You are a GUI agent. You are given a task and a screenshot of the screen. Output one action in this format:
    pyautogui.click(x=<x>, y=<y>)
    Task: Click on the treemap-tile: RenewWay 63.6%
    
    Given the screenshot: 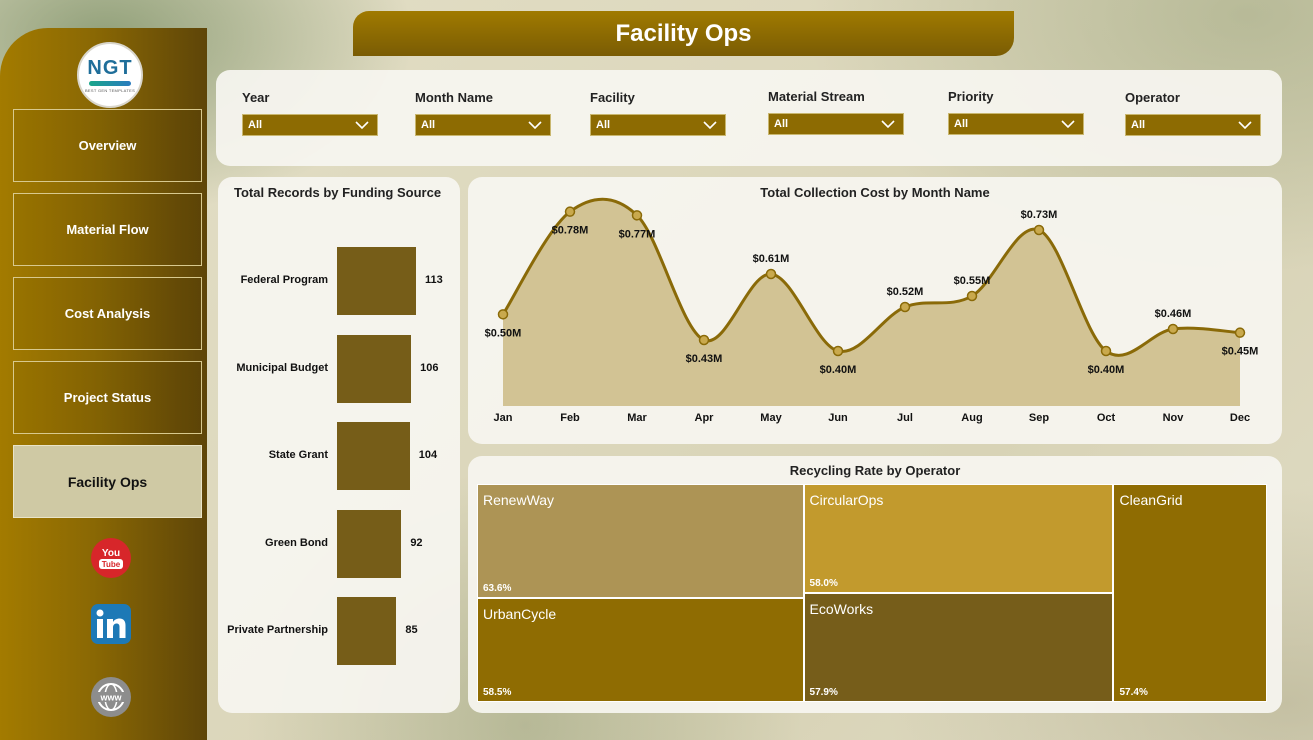 What is the action you would take?
    pyautogui.click(x=640, y=541)
    